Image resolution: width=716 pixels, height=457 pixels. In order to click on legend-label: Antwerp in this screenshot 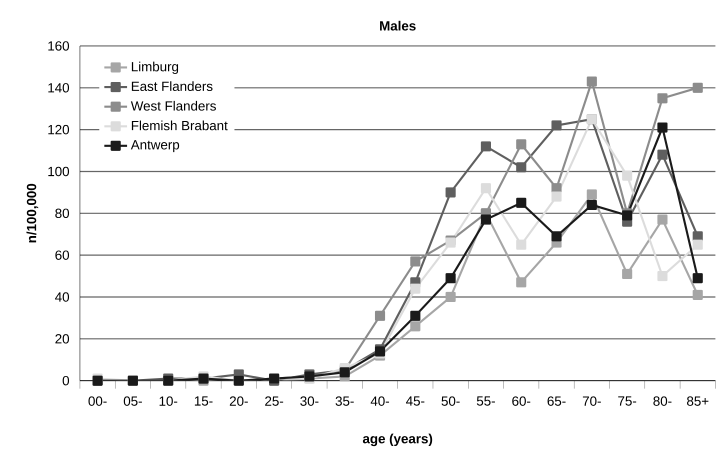, I will do `click(155, 146)`.